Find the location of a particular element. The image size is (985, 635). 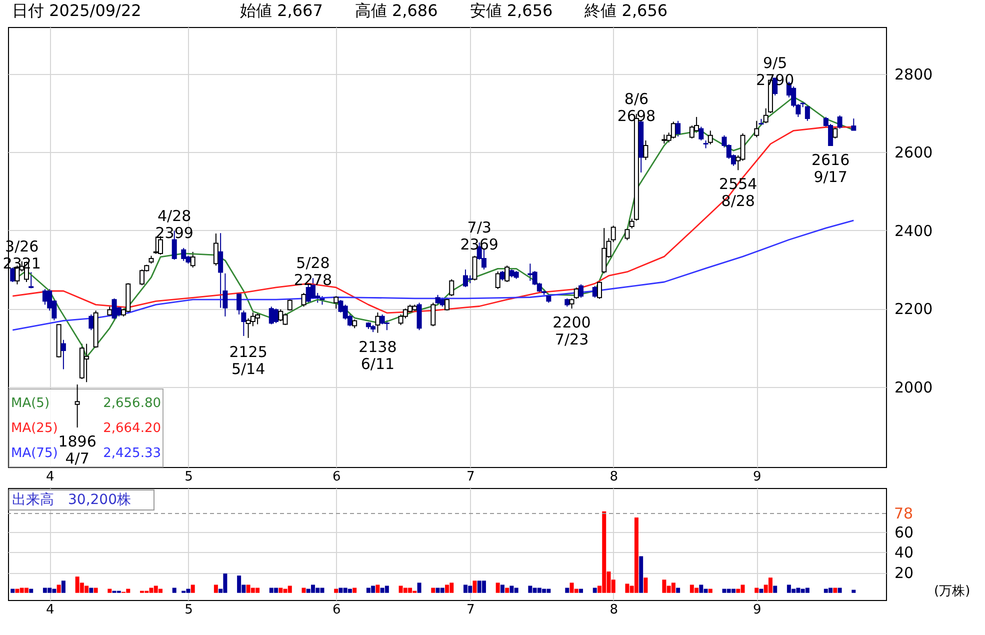

ref-line-label: 78 is located at coordinates (904, 513).